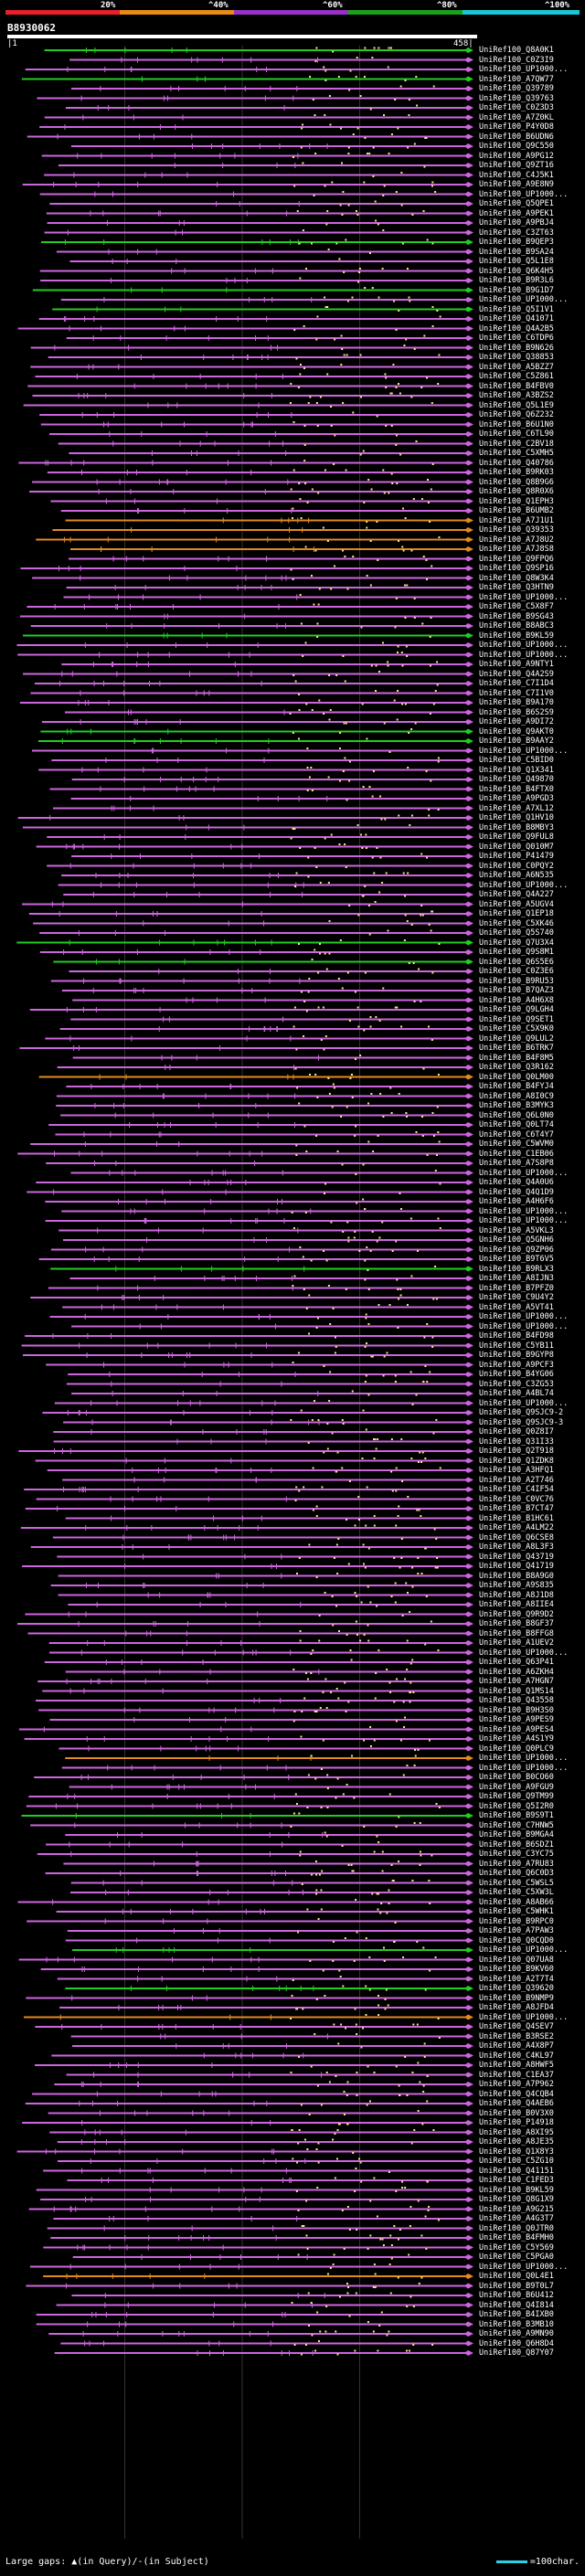 The width and height of the screenshot is (585, 2576). Describe the element at coordinates (516, 376) in the screenshot. I see `hit-label-link: UniRef100_C5Z861` at that location.